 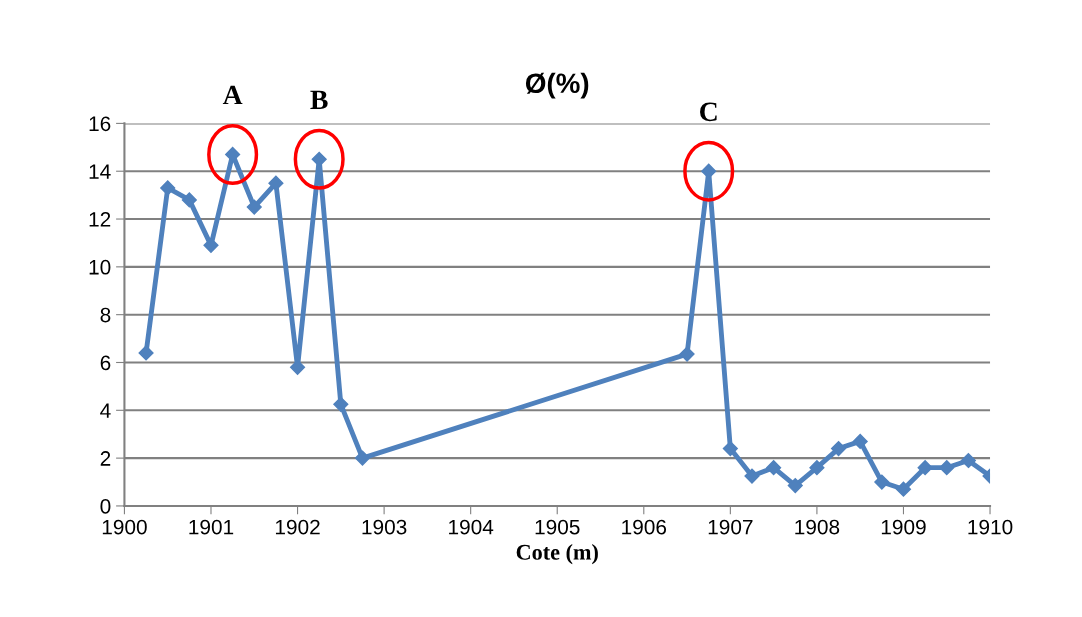 What do you see at coordinates (730, 527) in the screenshot?
I see `x-tick-label: 1907` at bounding box center [730, 527].